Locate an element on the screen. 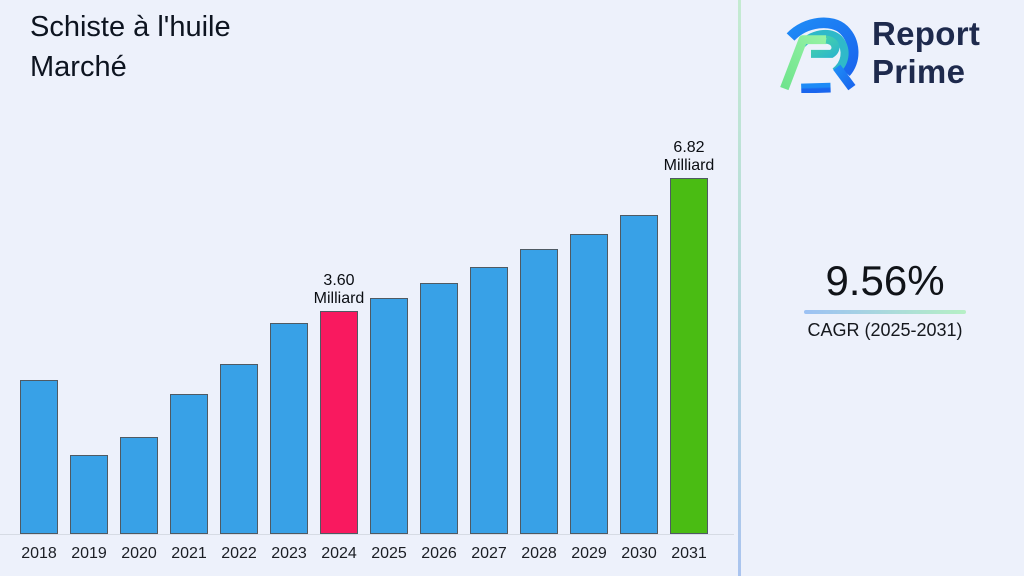  x-tick-label-2029: 2029 is located at coordinates (589, 553).